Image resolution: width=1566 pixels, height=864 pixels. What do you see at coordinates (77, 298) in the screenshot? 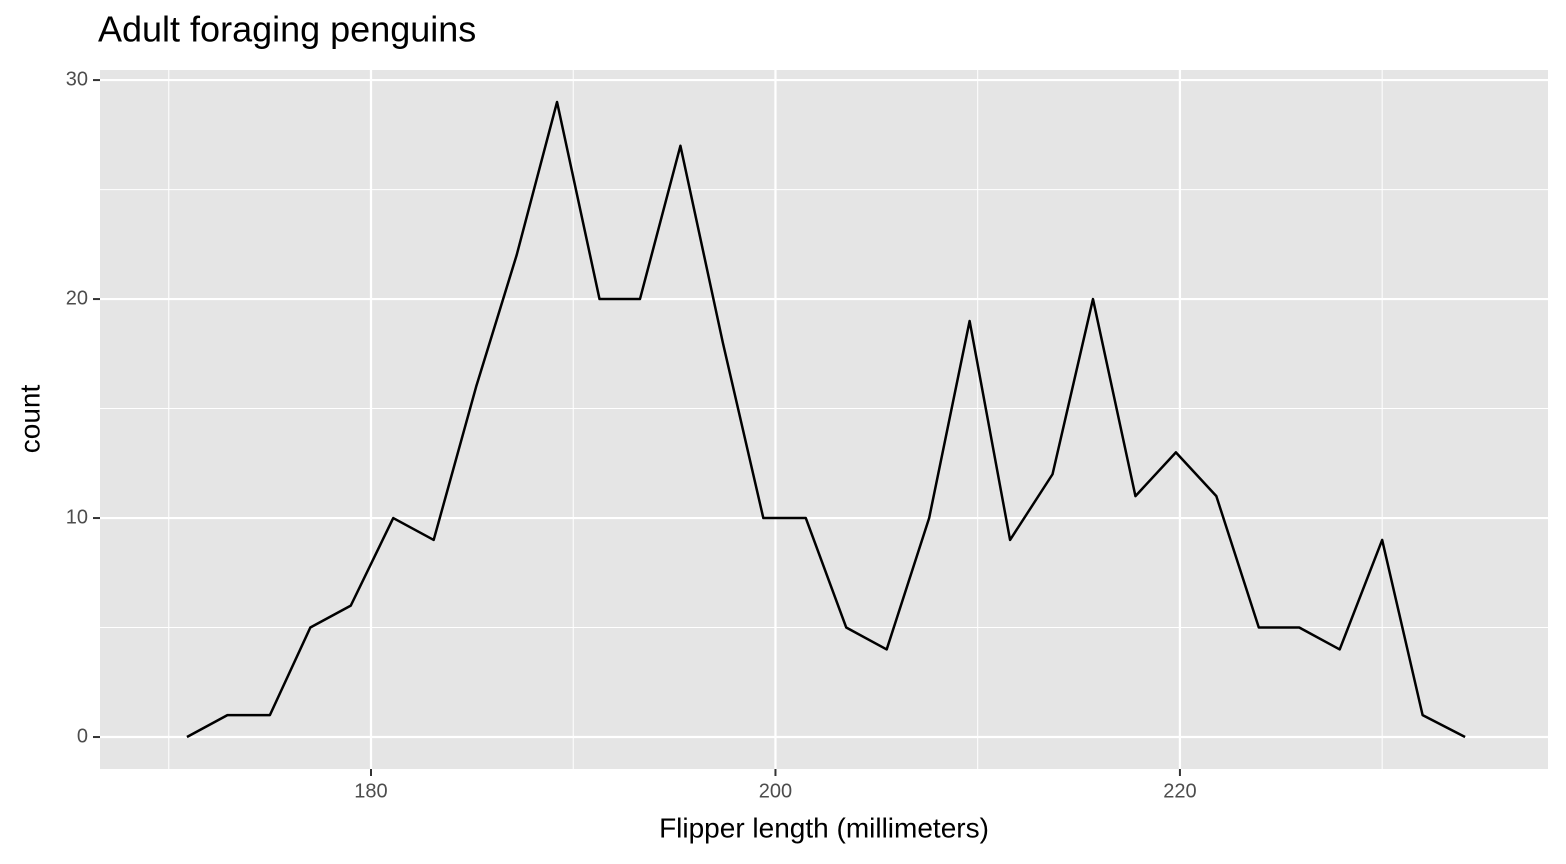
I see `y-tick-label: 20` at bounding box center [77, 298].